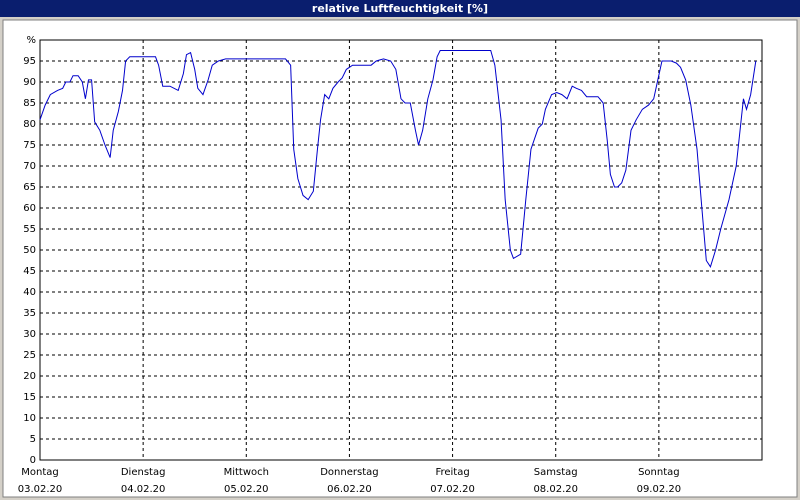 The image size is (800, 500). I want to click on x-tick-label: Dienstag, so click(143, 472).